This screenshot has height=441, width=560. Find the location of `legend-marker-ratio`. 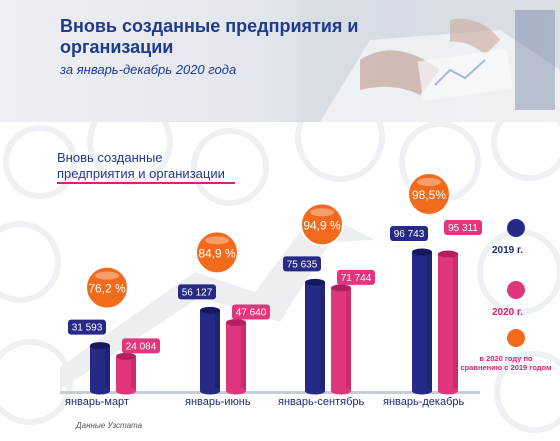

legend-marker-ratio is located at coordinates (516, 338).